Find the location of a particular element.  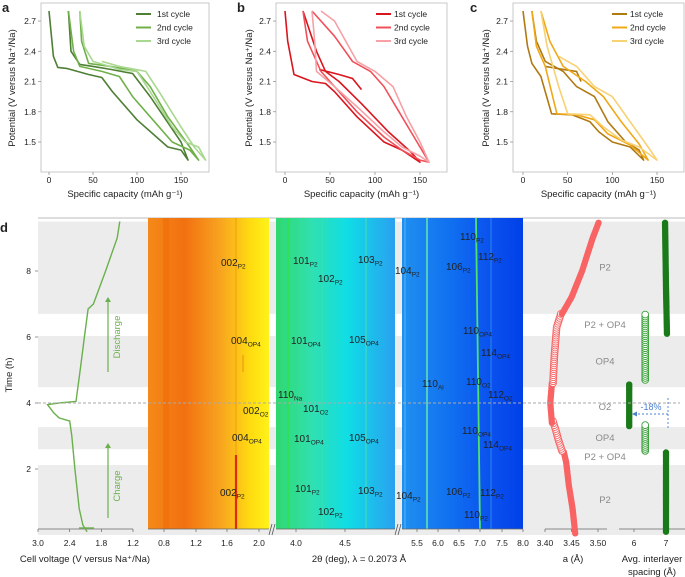

panel-letter: a is located at coordinates (6, 7).